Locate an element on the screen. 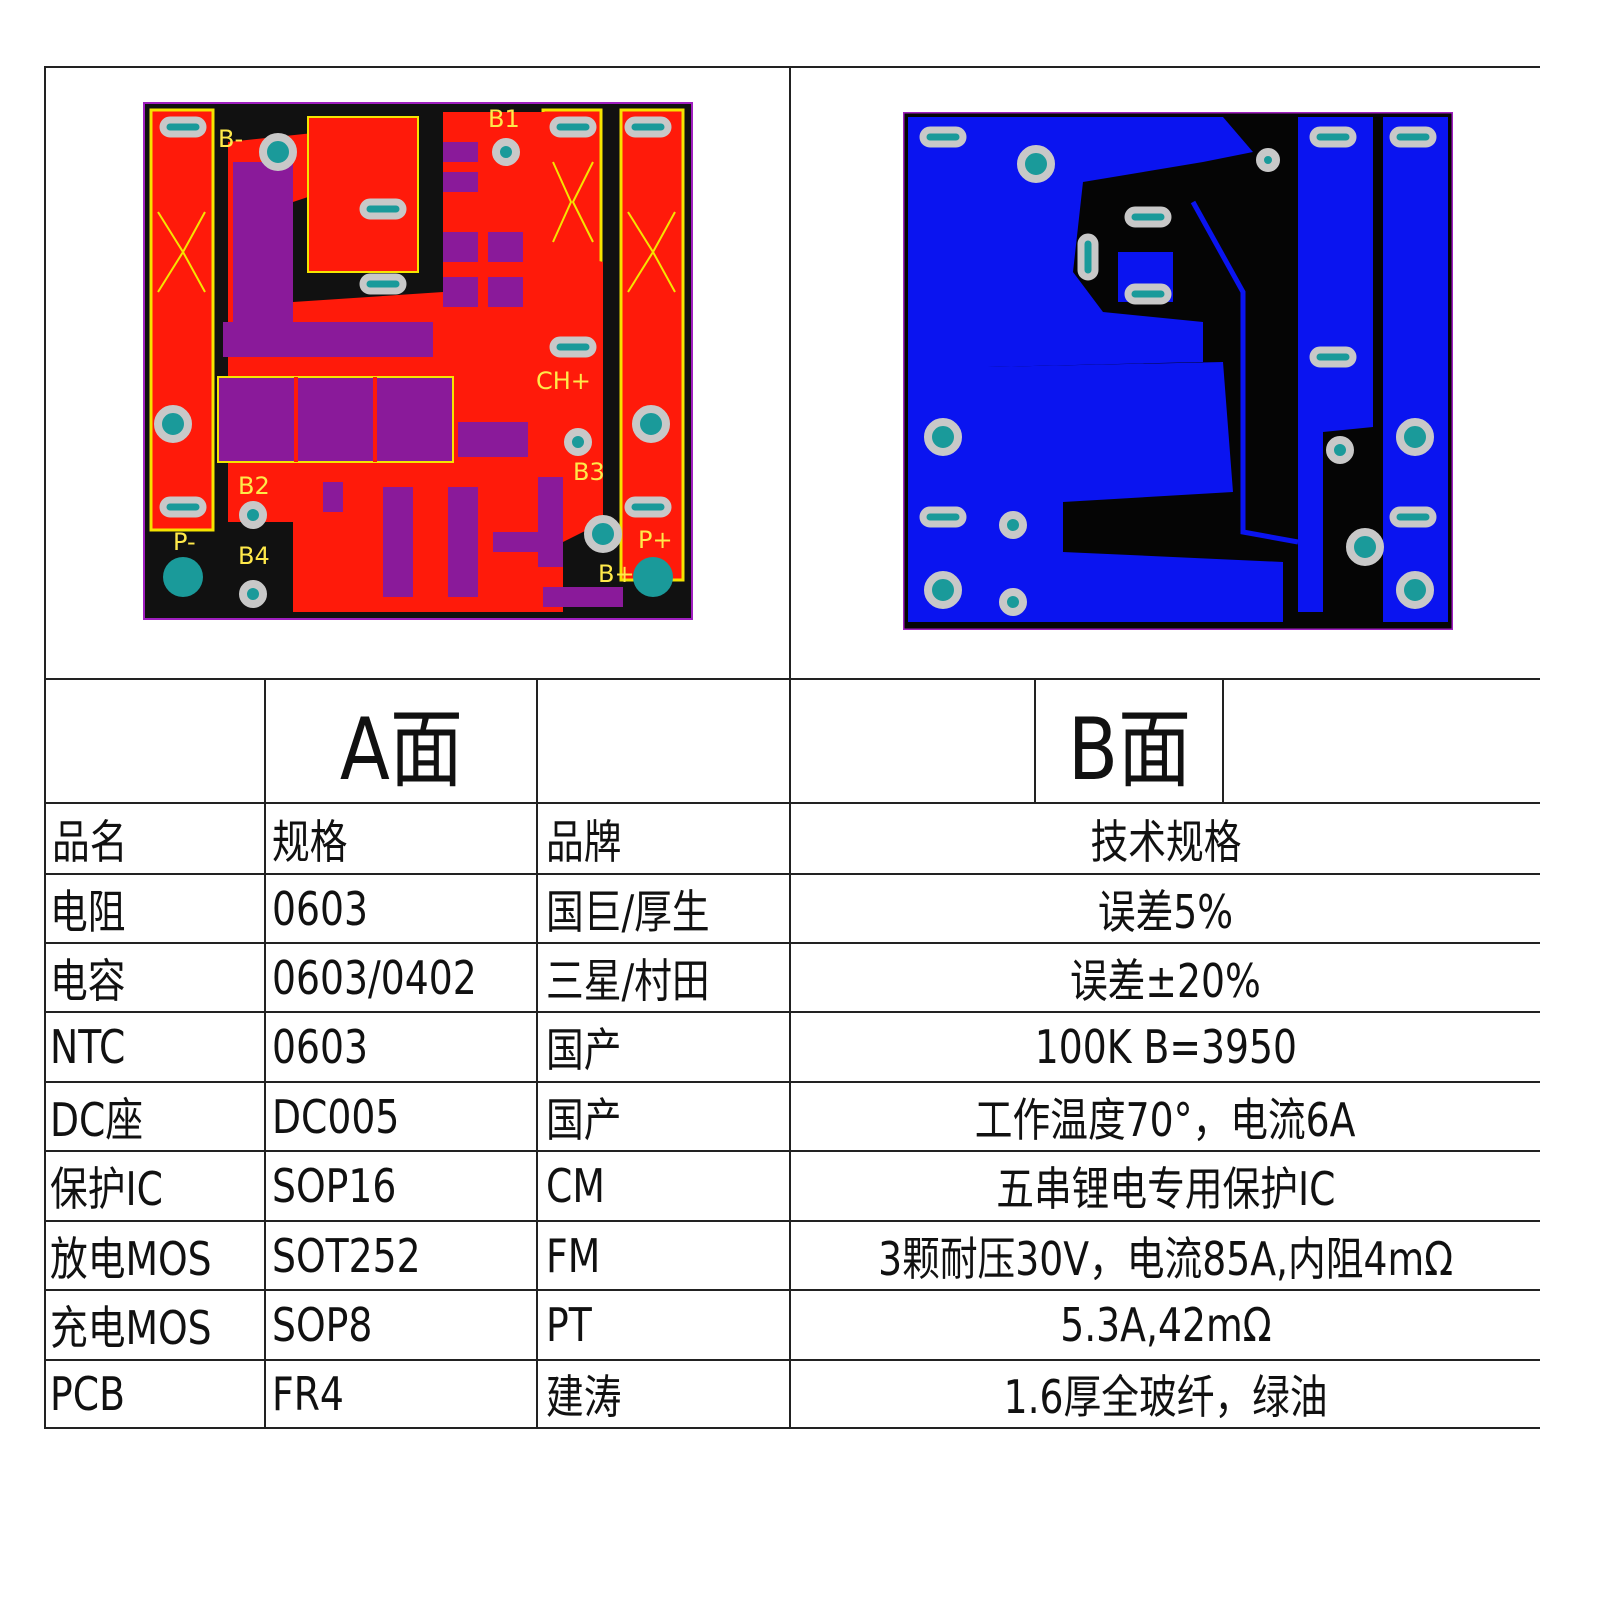  cell-tech: 5.3A,42mΩ is located at coordinates (1165, 1325).